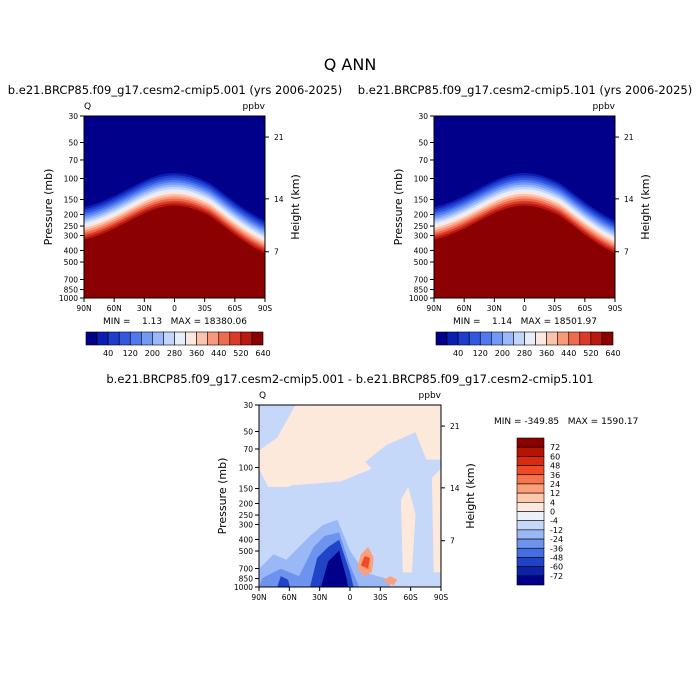 Image resolution: width=700 pixels, height=700 pixels. I want to click on panel-2-core, so click(524, 260).